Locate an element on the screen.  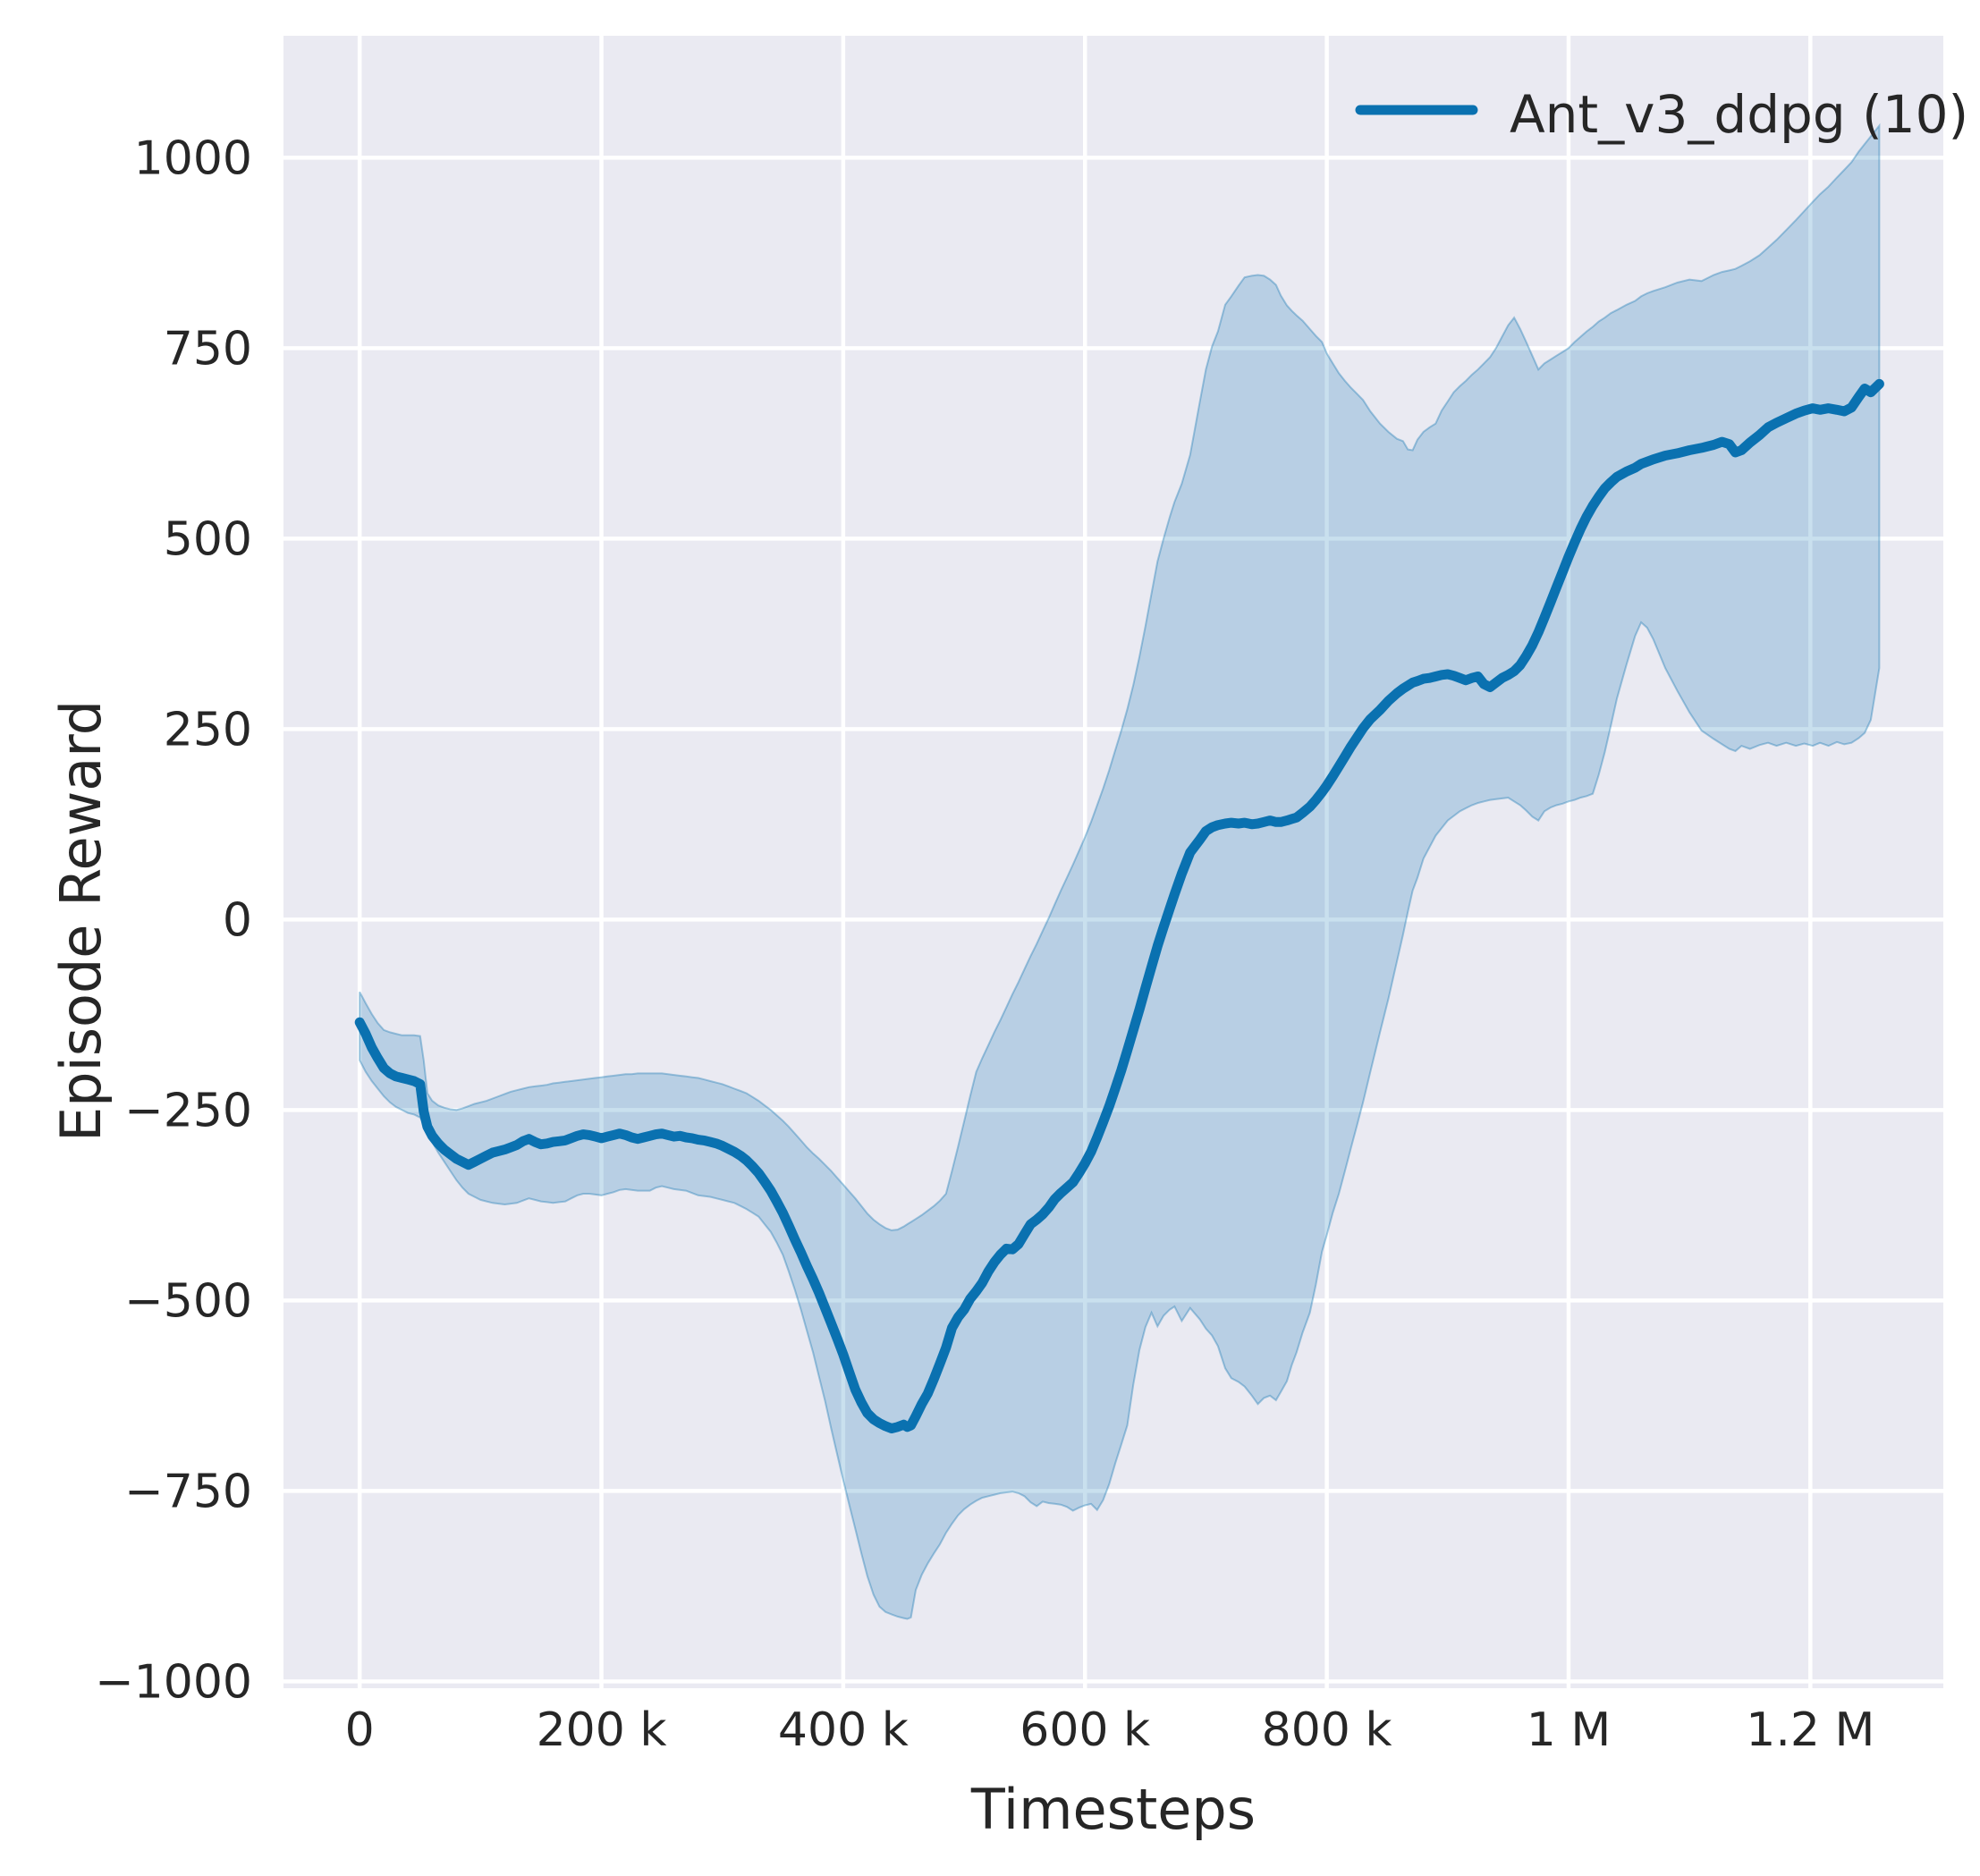
y-tick-label: −250 is located at coordinates (188, 1110).